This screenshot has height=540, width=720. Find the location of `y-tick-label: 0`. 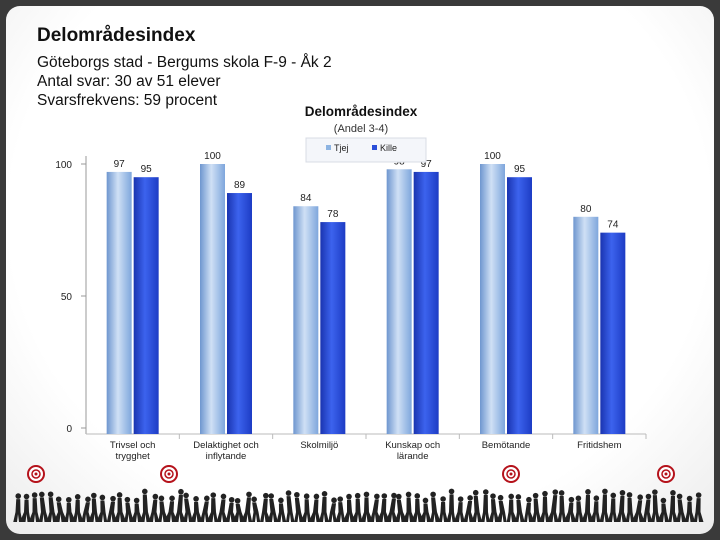

y-tick-label: 0 is located at coordinates (69, 429).